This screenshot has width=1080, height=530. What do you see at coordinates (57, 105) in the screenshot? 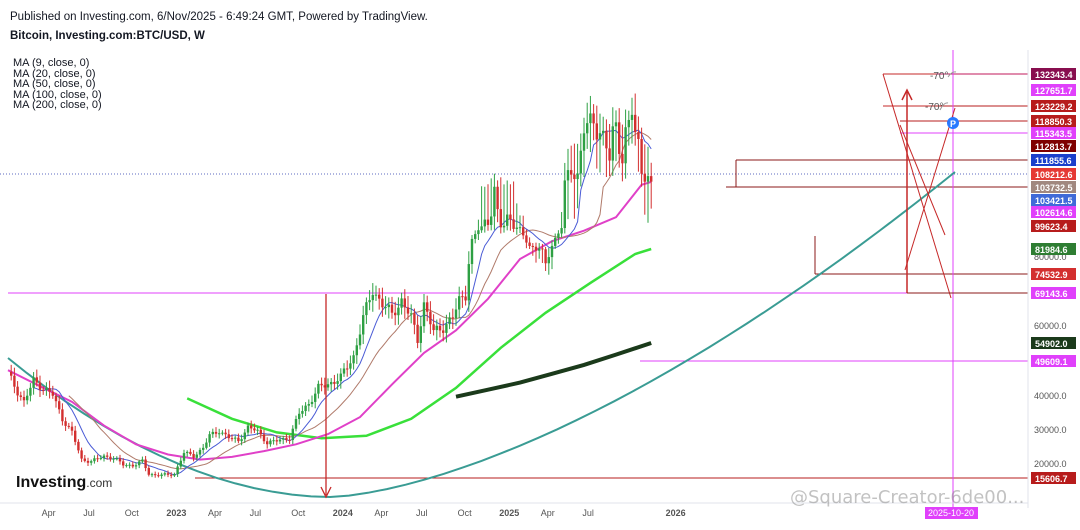
I see `legend-ma-200: MA (200, close, 0)` at bounding box center [57, 105].